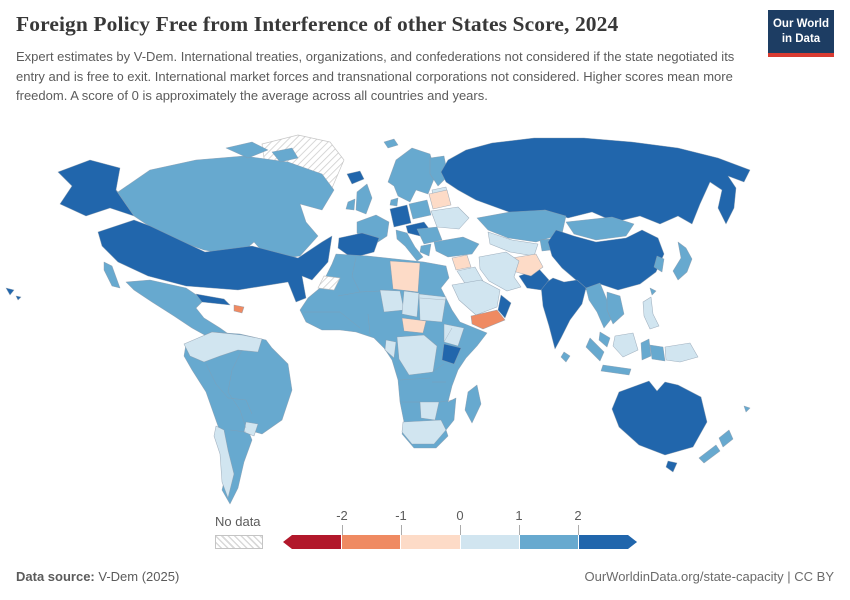  What do you see at coordinates (653, 291) in the screenshot?
I see `country-taiwan` at bounding box center [653, 291].